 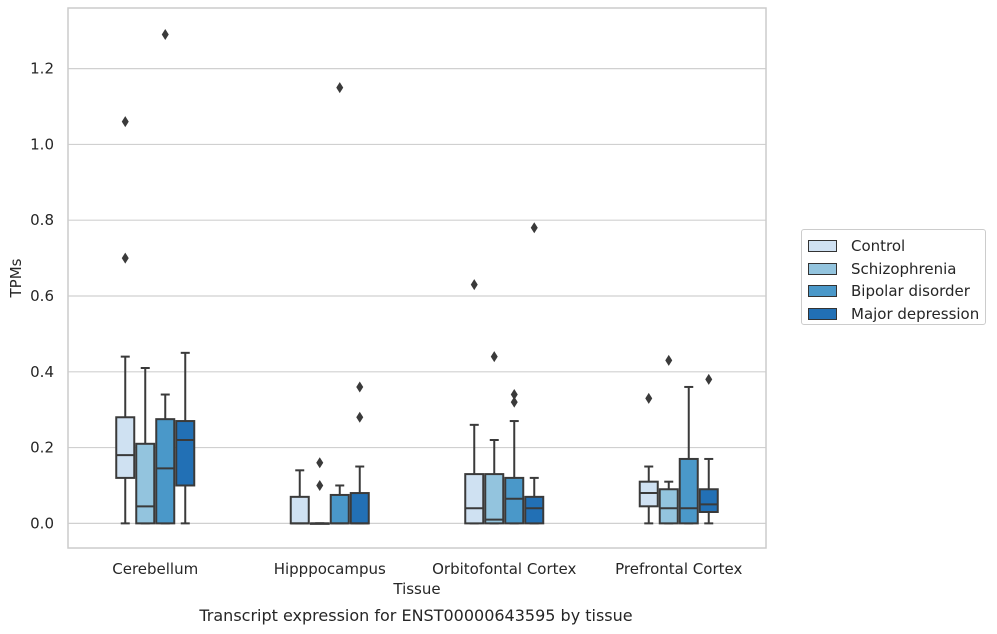 What do you see at coordinates (878, 246) in the screenshot?
I see `legend-label-control: Control` at bounding box center [878, 246].